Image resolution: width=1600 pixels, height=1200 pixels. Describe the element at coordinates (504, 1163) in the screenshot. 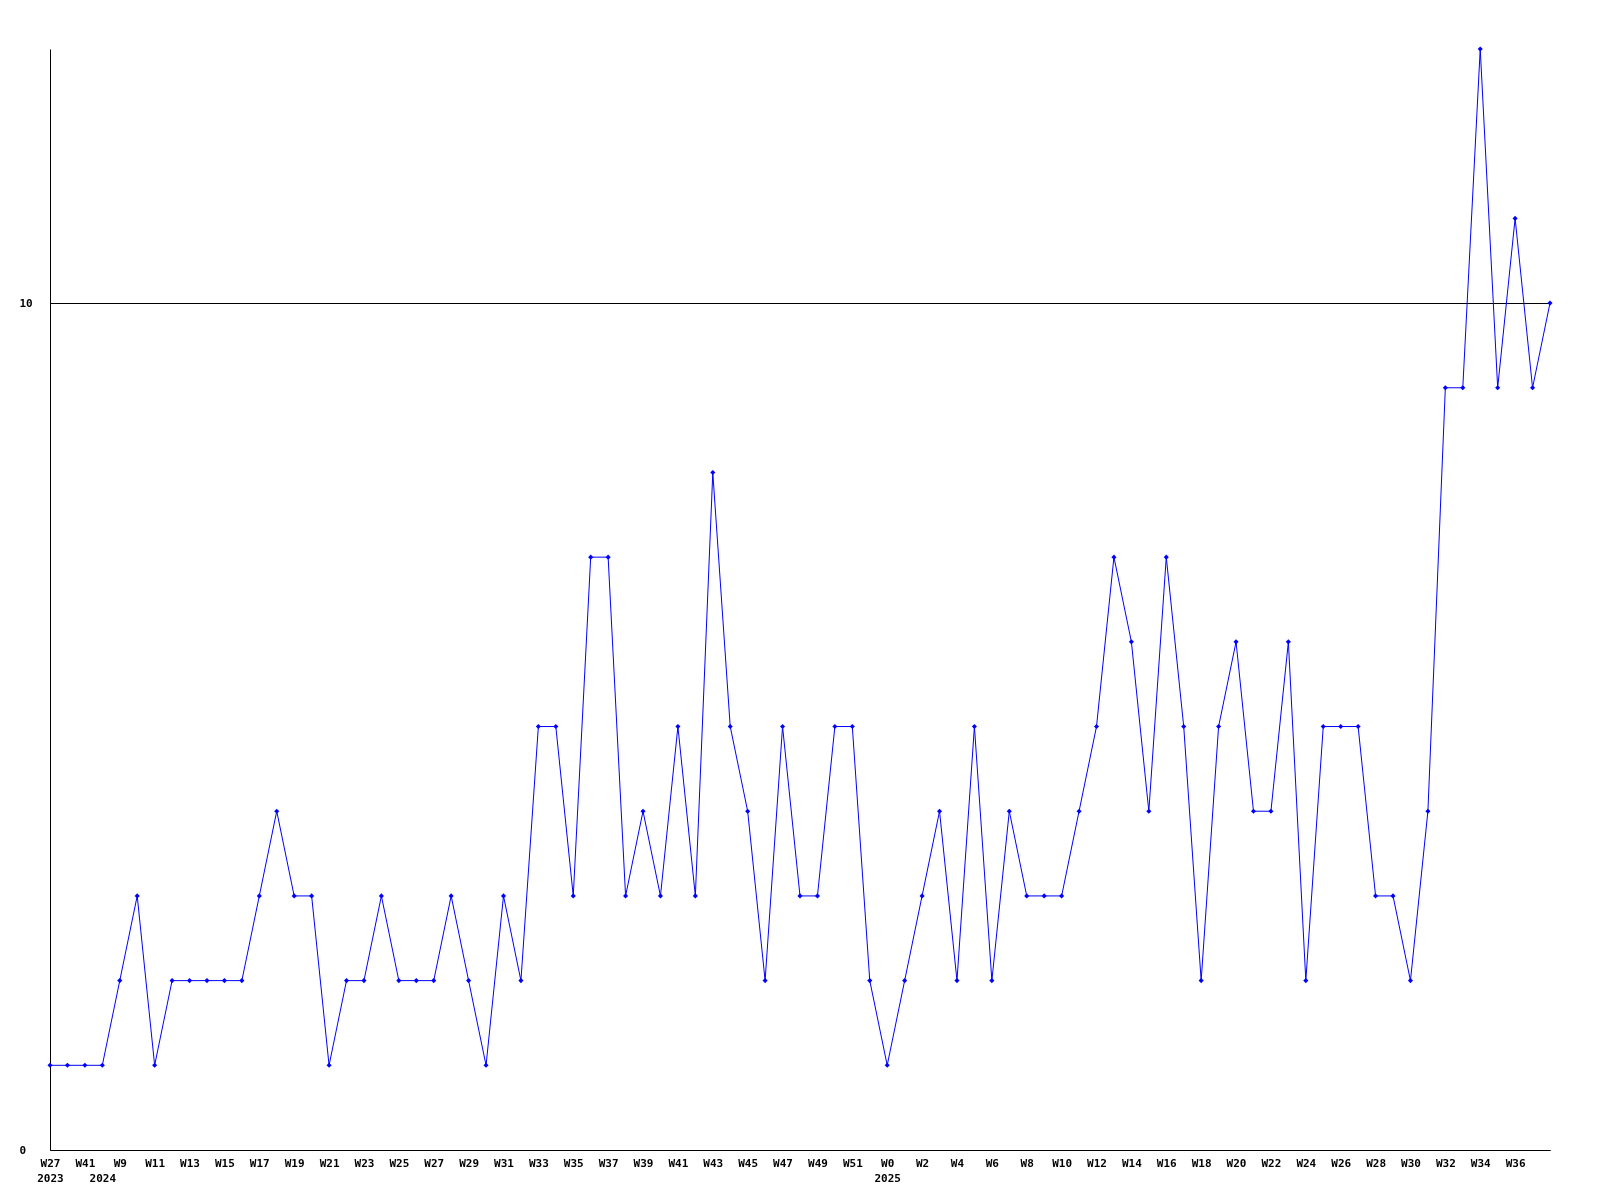

I see `x-tick-label: W31` at that location.